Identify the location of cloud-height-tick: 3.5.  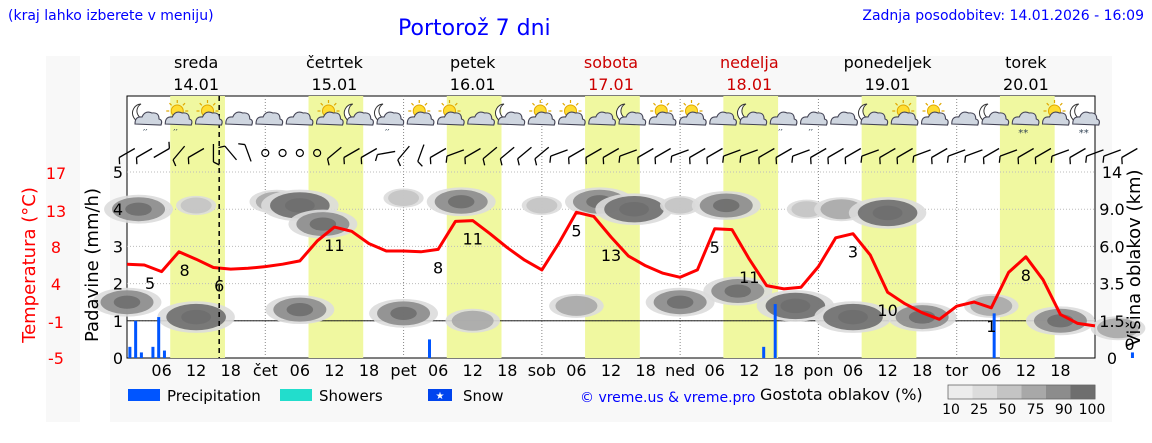
(1111, 284).